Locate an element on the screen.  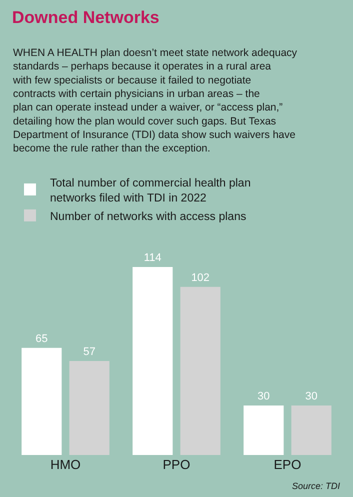
data-label: 65 is located at coordinates (42, 338).